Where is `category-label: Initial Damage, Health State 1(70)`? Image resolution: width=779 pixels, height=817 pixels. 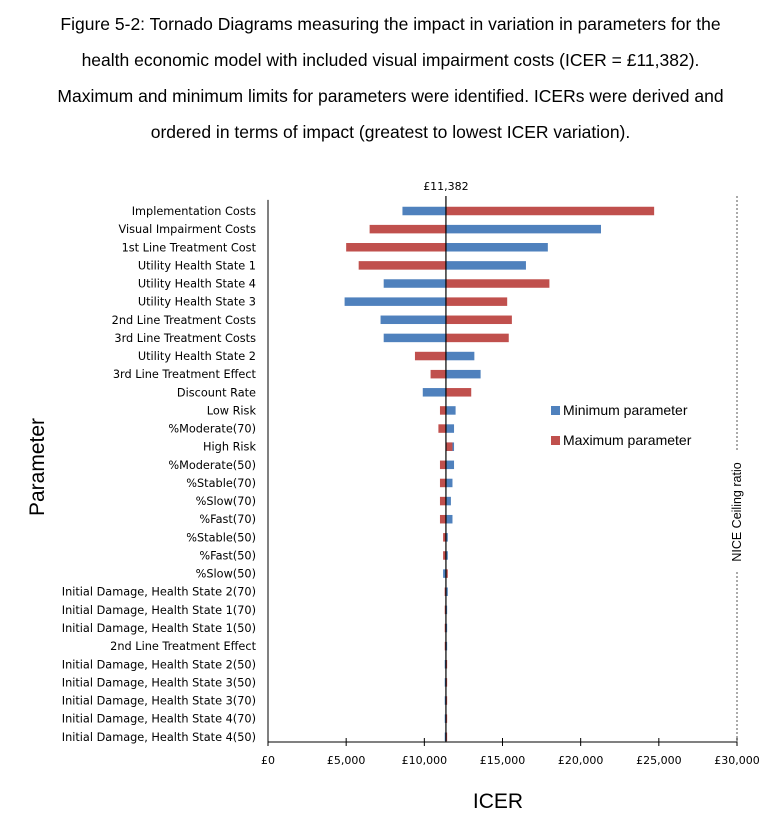 category-label: Initial Damage, Health State 1(70) is located at coordinates (159, 610).